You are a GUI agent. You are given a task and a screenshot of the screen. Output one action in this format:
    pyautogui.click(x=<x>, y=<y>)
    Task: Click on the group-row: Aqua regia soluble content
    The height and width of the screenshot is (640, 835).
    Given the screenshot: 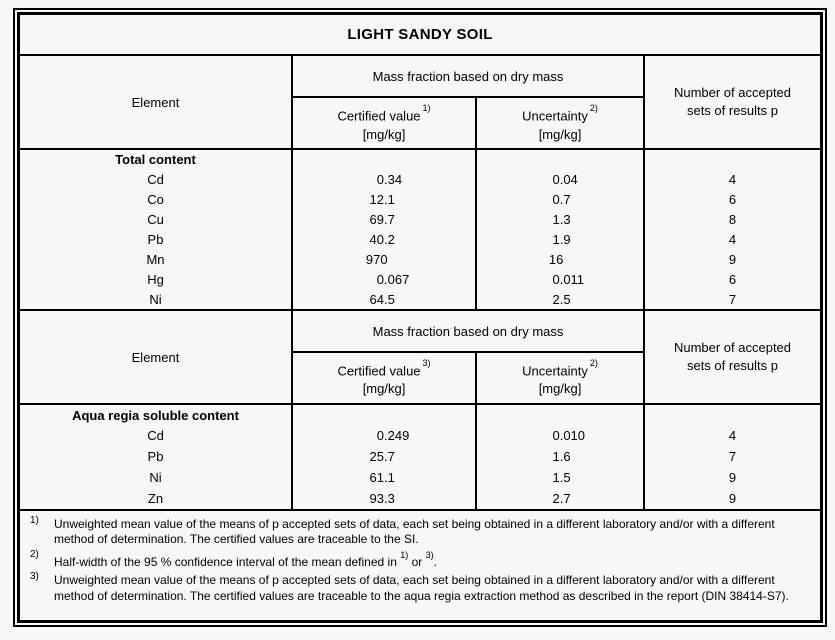 What is the action you would take?
    pyautogui.click(x=420, y=414)
    